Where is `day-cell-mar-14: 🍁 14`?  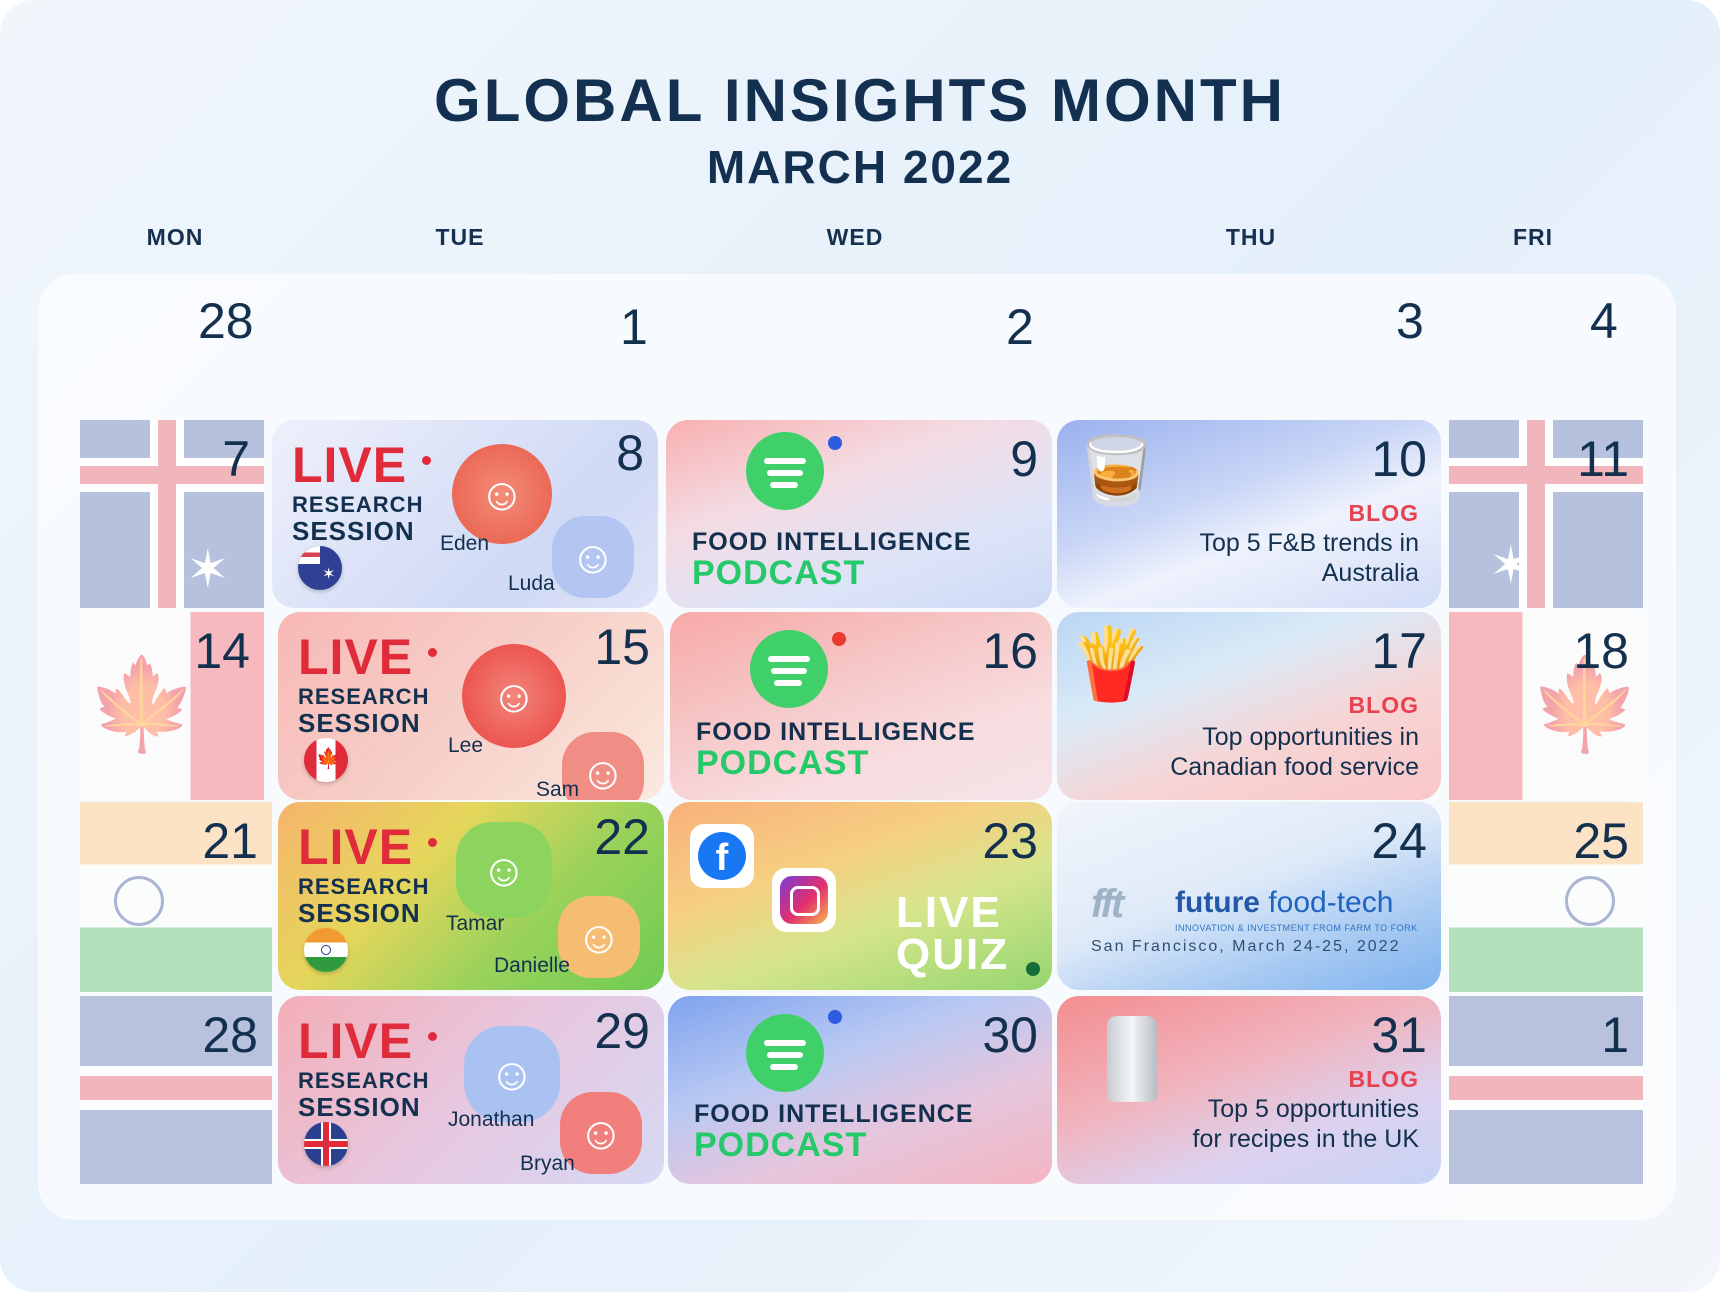
day-cell-mar-14: 🍁 14 is located at coordinates (172, 706).